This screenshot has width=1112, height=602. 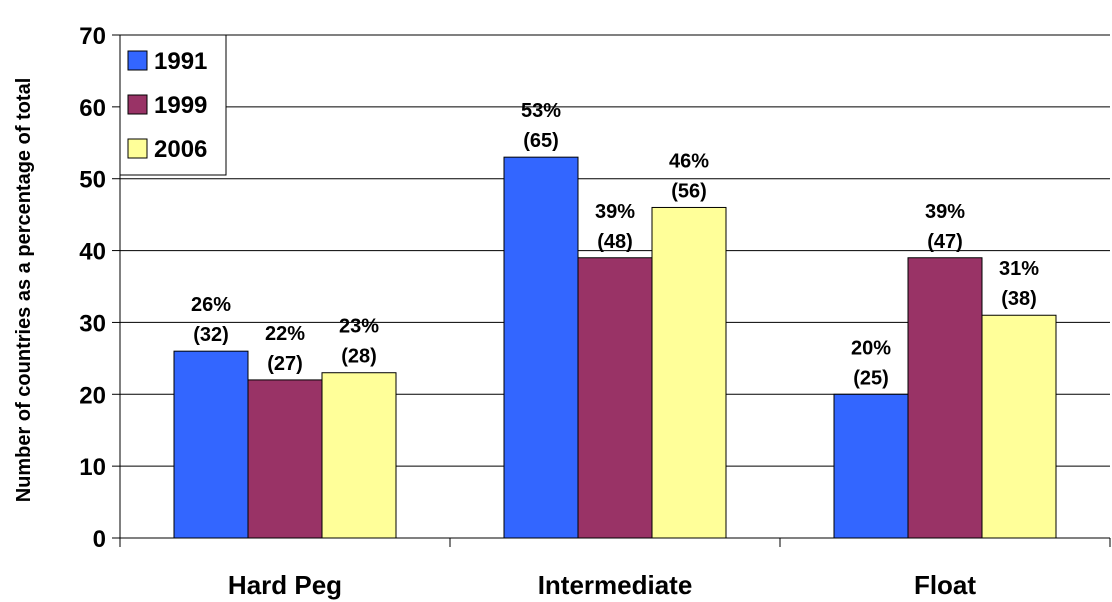 I want to click on y-tick-label: 20, so click(x=92, y=395).